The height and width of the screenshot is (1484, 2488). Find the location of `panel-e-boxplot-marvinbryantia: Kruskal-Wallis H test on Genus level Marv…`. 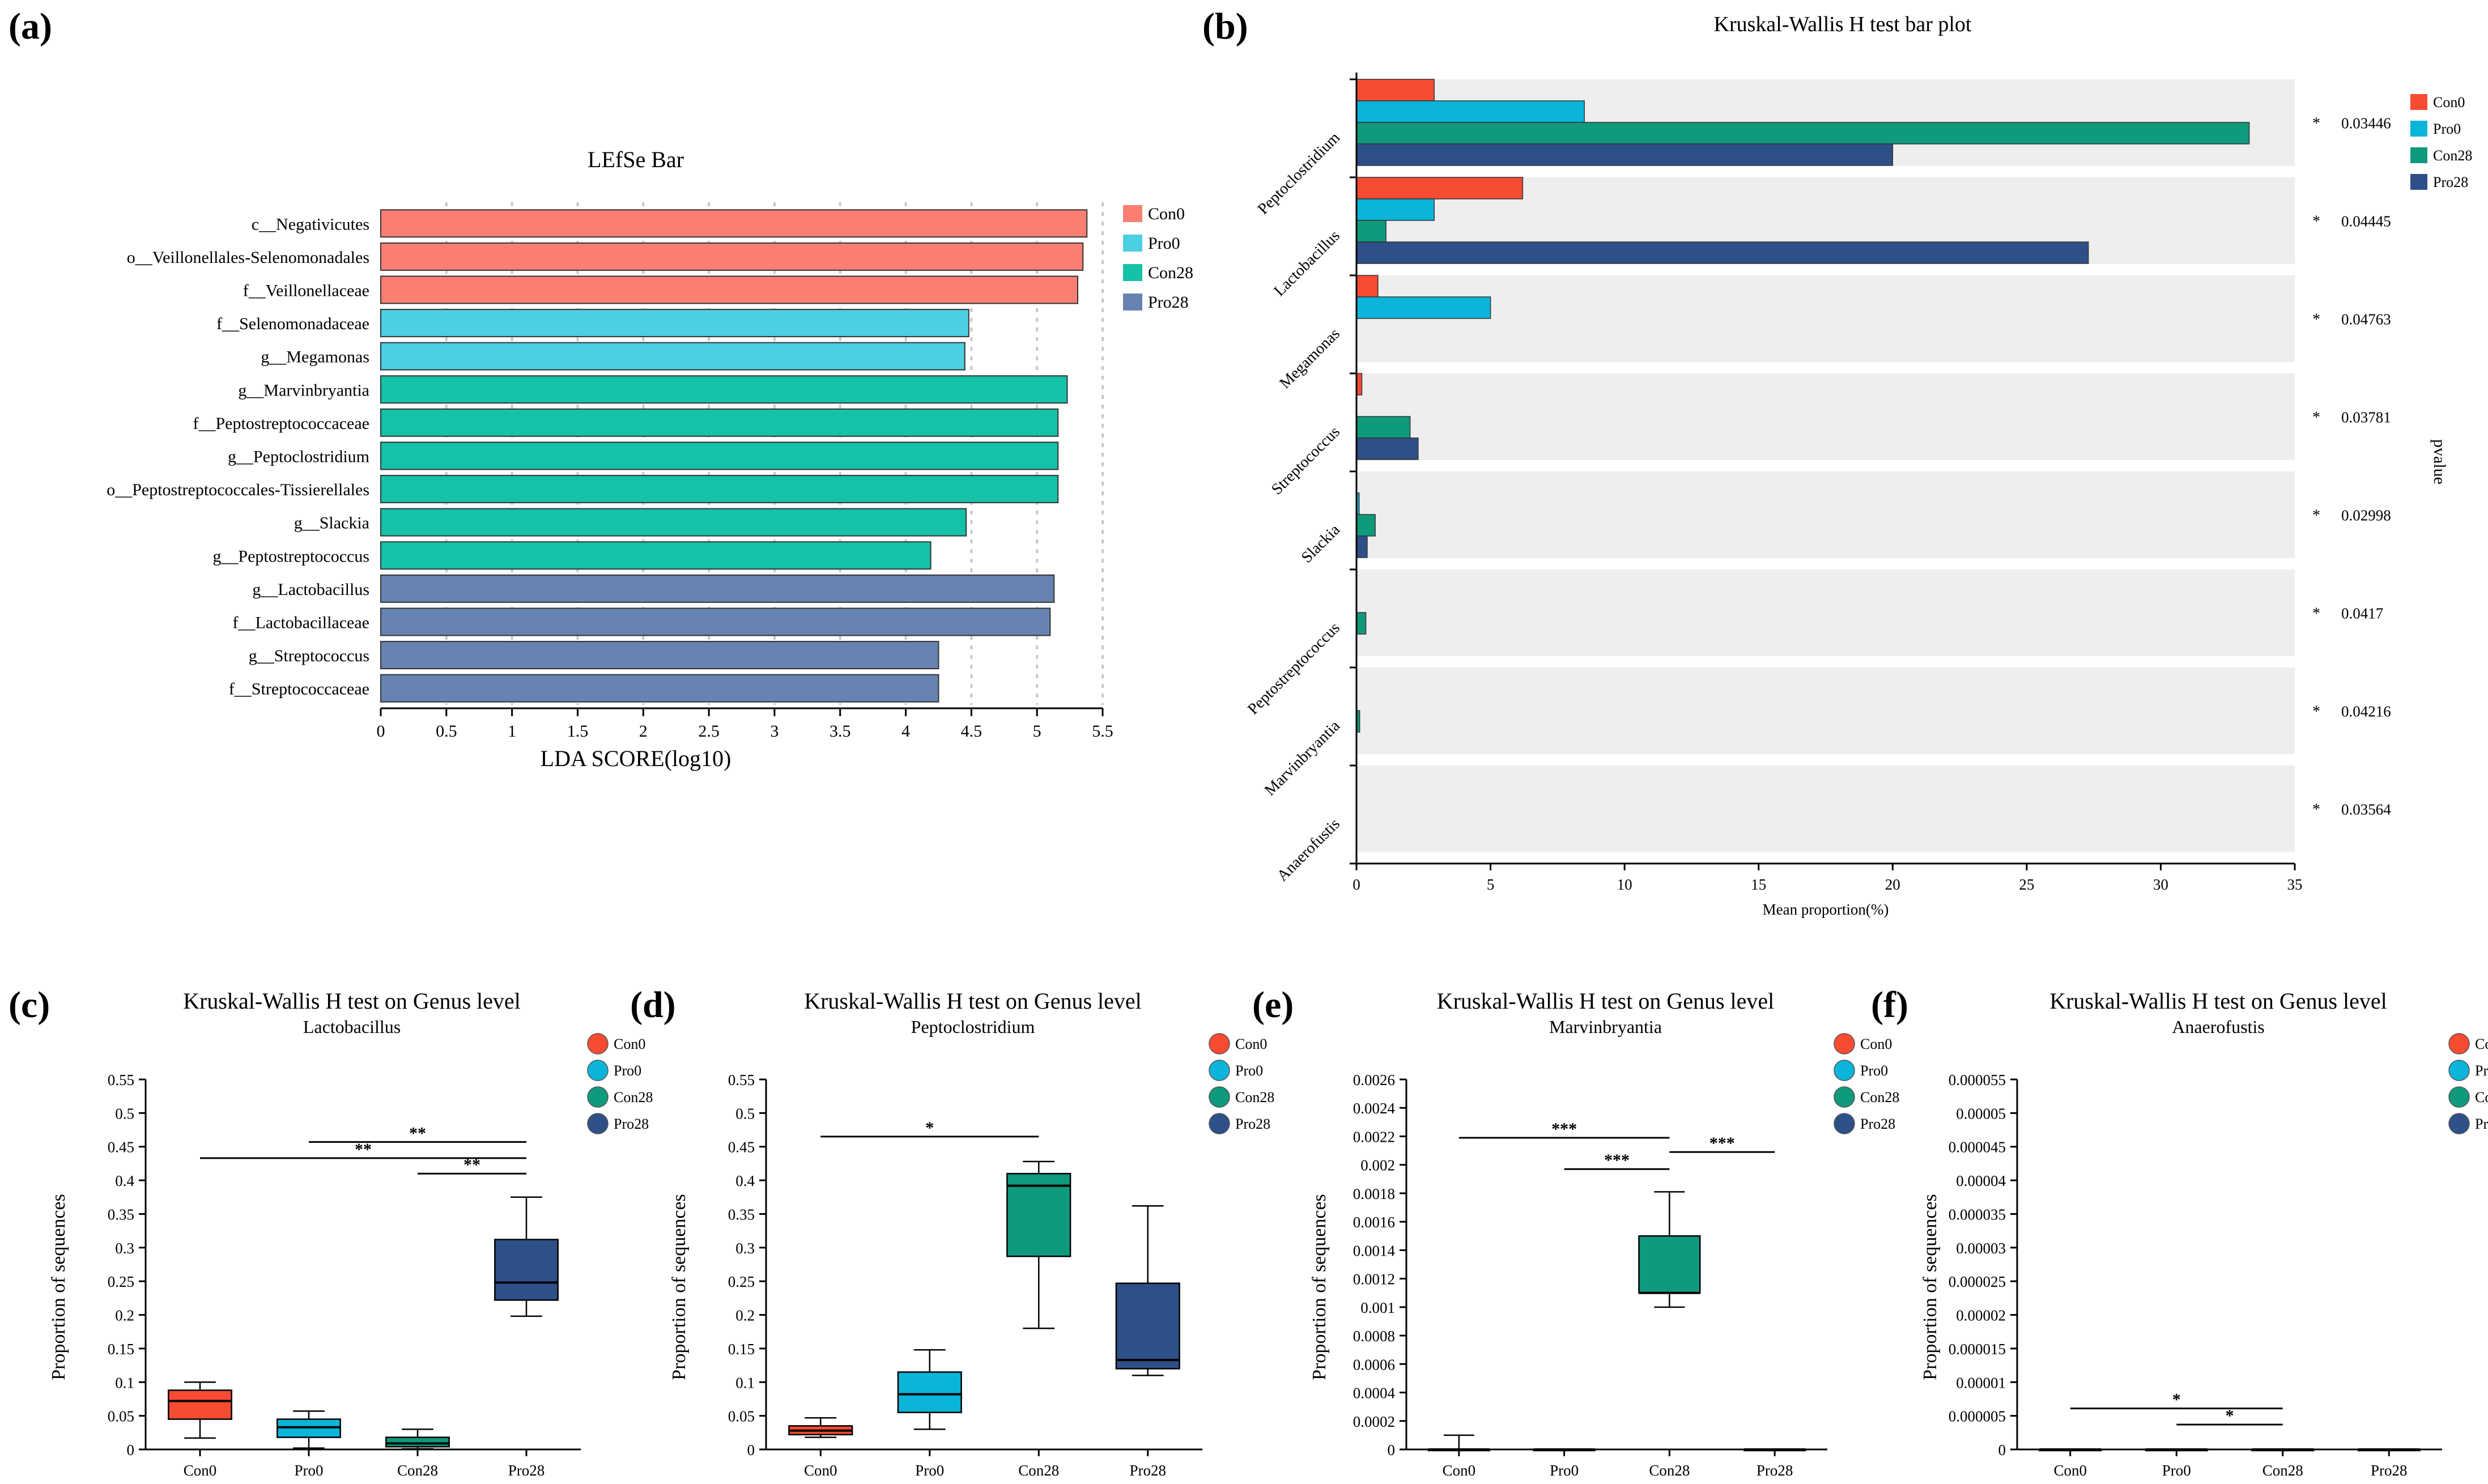

panel-e-boxplot-marvinbryantia: Kruskal-Wallis H test on Genus level Marv… is located at coordinates (1604, 1233).